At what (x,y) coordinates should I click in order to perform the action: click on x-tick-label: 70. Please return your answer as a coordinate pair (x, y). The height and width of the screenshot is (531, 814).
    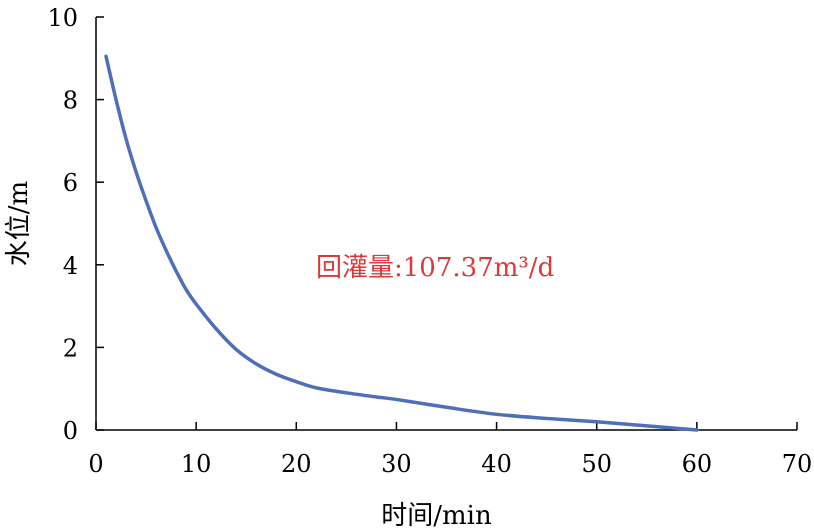
    Looking at the image, I should click on (797, 464).